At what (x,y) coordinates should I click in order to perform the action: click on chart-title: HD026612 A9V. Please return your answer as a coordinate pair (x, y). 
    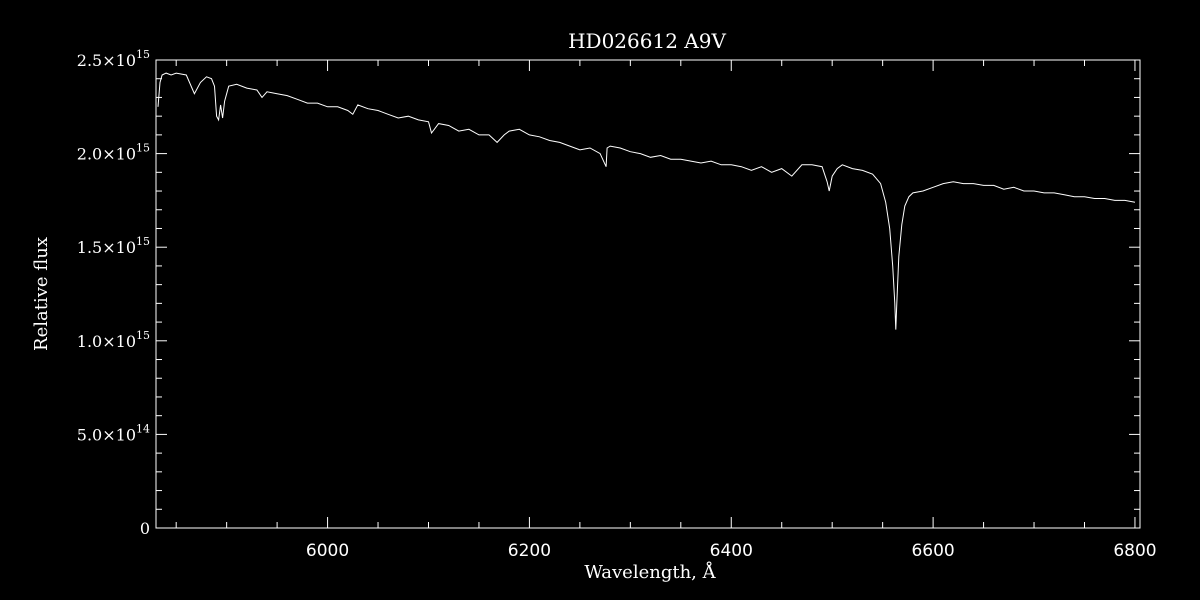
    Looking at the image, I should click on (647, 41).